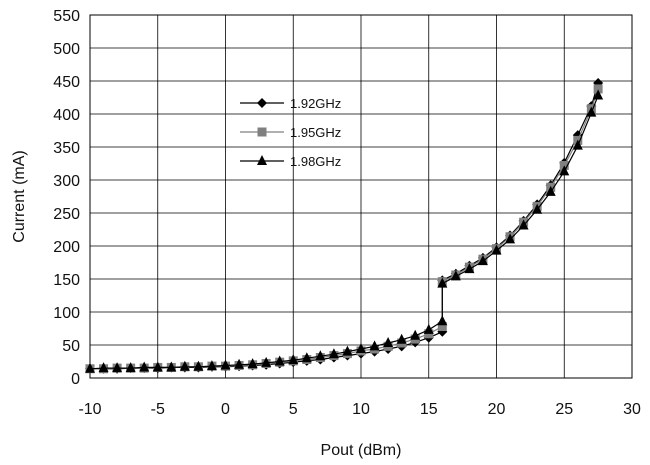 The width and height of the screenshot is (650, 465). What do you see at coordinates (66, 82) in the screenshot?
I see `y-tick-label: 450` at bounding box center [66, 82].